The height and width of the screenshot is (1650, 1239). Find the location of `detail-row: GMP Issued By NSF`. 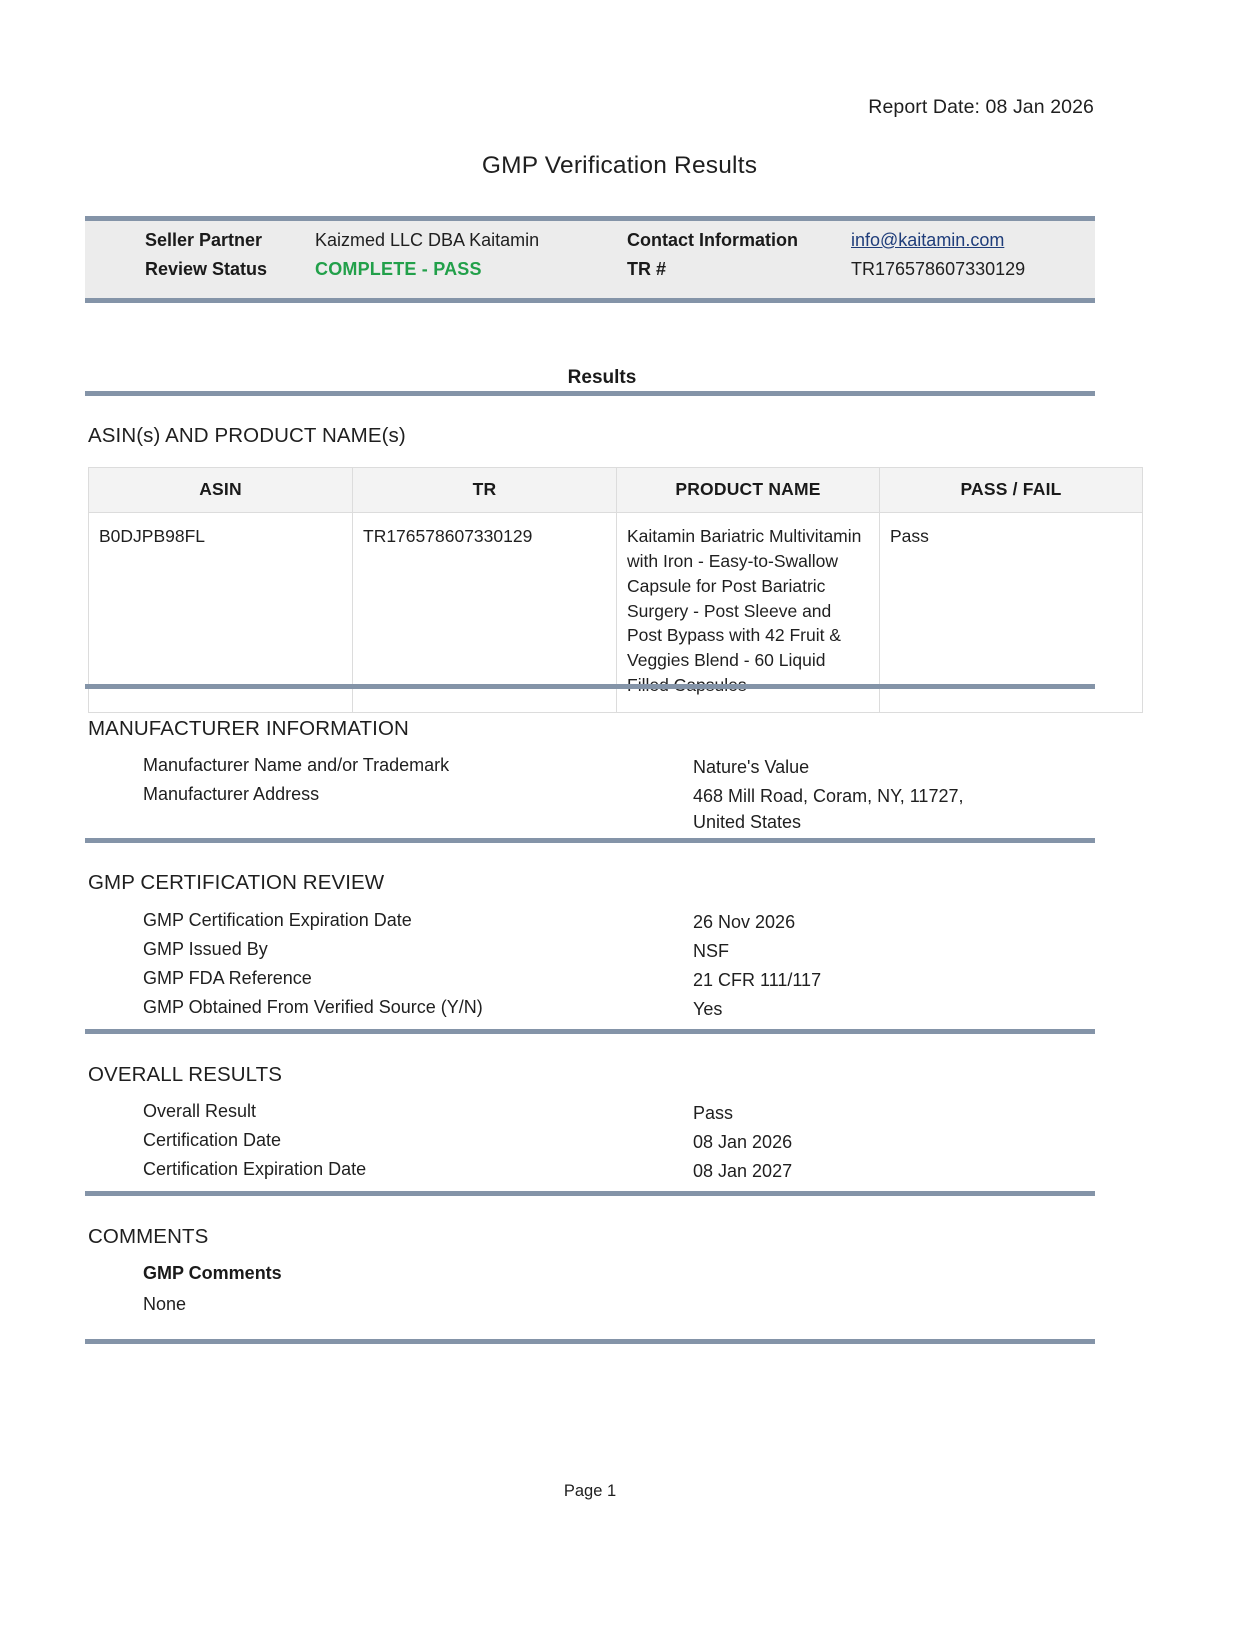

detail-row: GMP Issued By NSF is located at coordinates (618, 953).